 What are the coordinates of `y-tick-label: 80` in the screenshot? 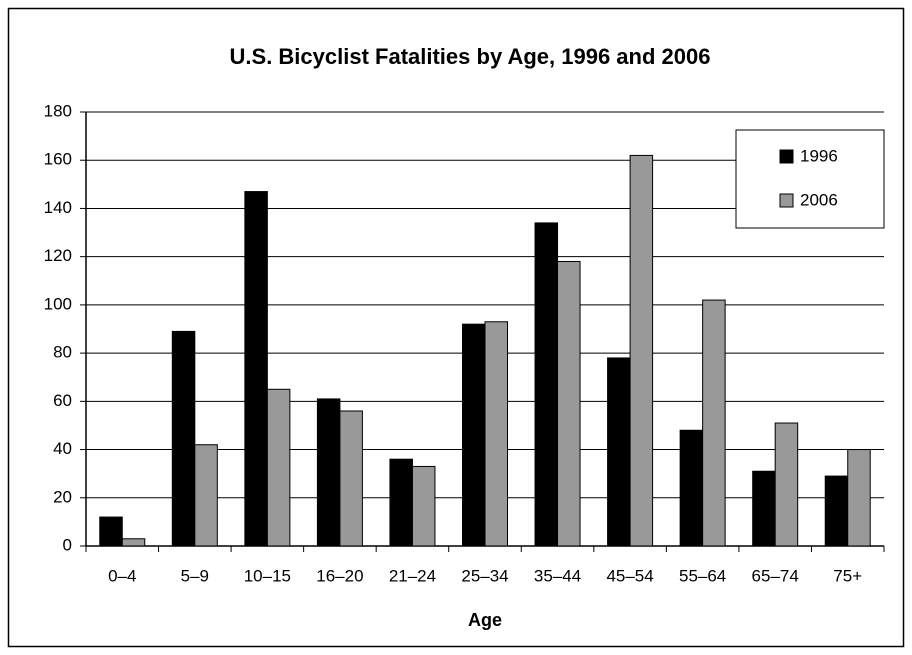 It's located at (62, 352).